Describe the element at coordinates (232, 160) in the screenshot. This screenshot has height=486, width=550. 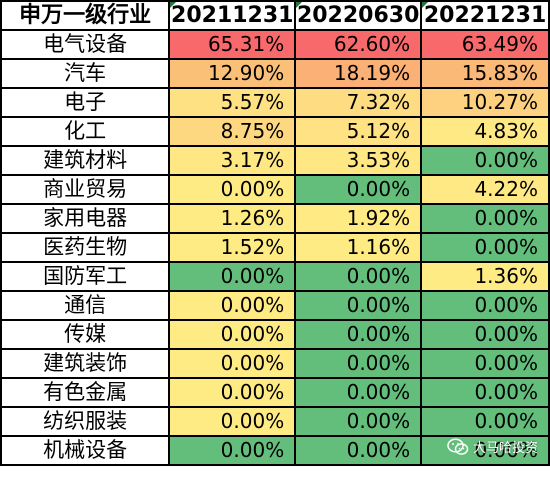
I see `weight-cell: 3.17%` at that location.